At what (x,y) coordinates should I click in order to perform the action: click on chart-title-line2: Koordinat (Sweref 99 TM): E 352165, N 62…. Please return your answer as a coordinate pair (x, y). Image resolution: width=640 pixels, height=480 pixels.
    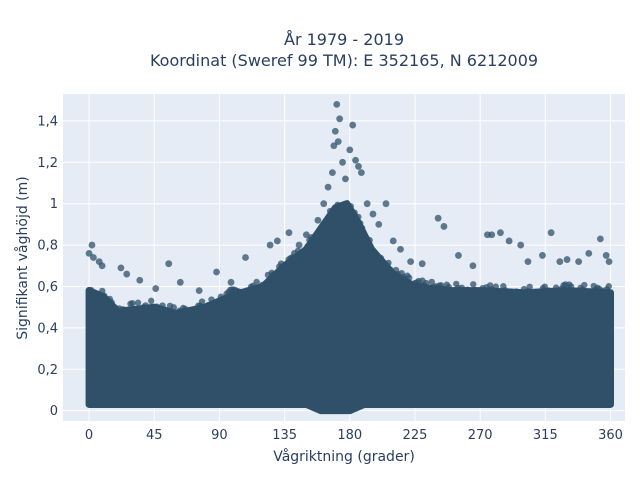
    Looking at the image, I should click on (344, 60).